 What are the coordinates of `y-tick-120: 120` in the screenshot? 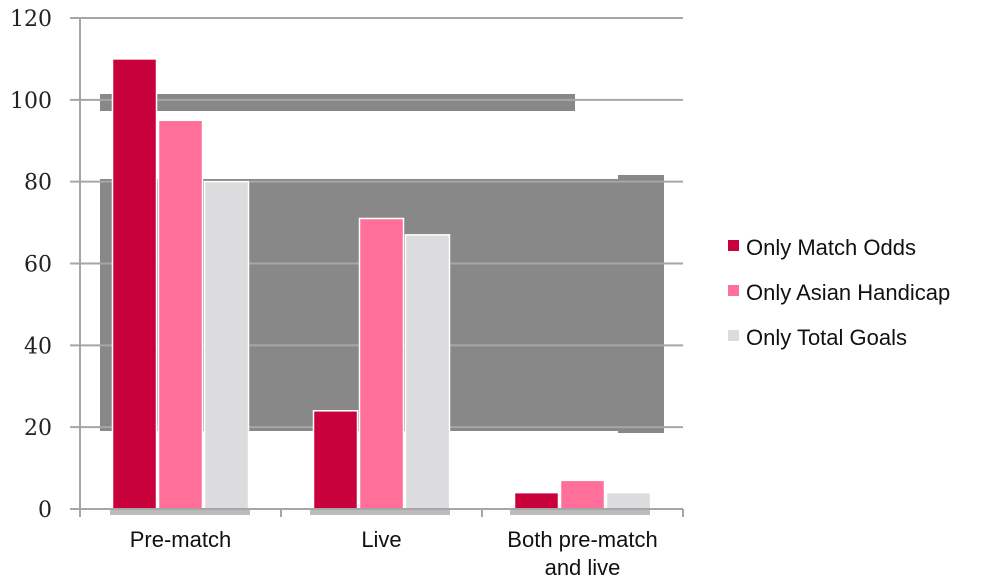 It's located at (31, 19).